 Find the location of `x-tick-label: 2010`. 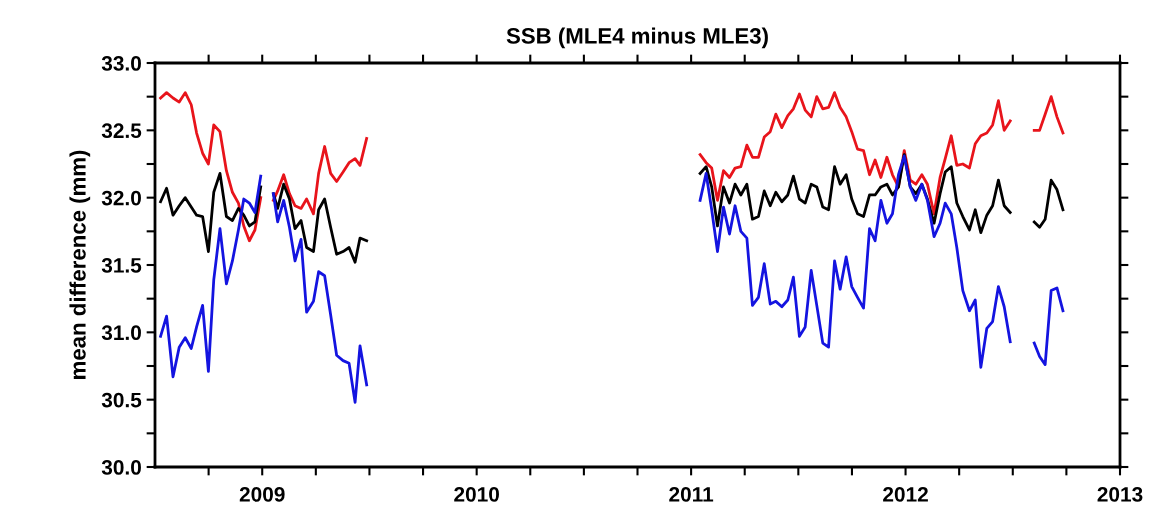

x-tick-label: 2010 is located at coordinates (476, 494).